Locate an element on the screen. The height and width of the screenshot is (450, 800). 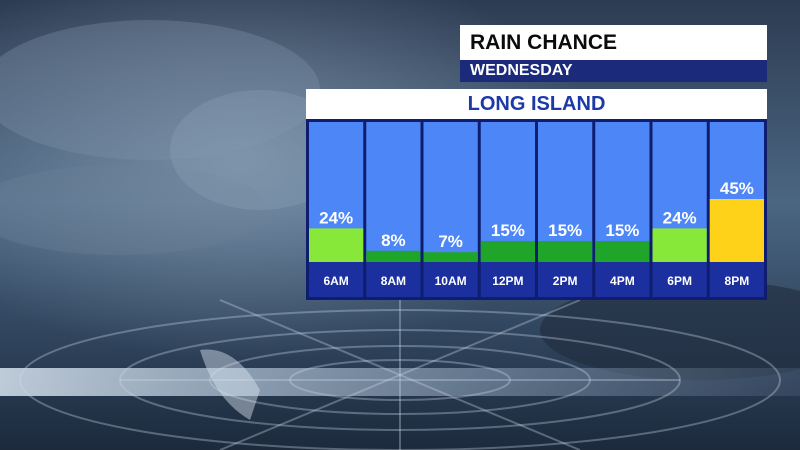
time-label: 4PM is located at coordinates (622, 281).